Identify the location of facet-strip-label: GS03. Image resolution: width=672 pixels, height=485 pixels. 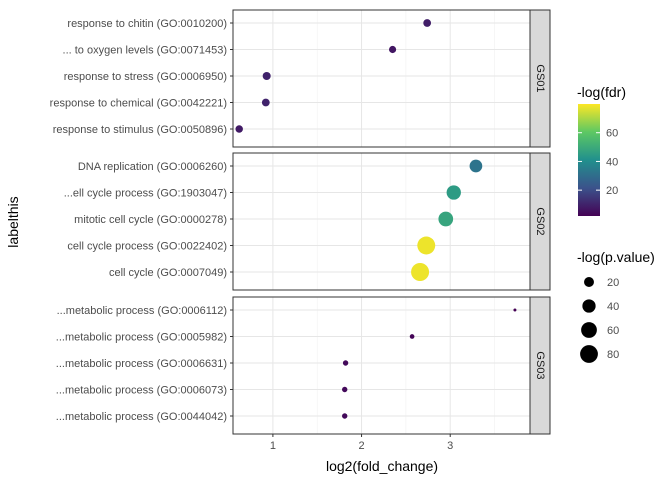
(540, 365).